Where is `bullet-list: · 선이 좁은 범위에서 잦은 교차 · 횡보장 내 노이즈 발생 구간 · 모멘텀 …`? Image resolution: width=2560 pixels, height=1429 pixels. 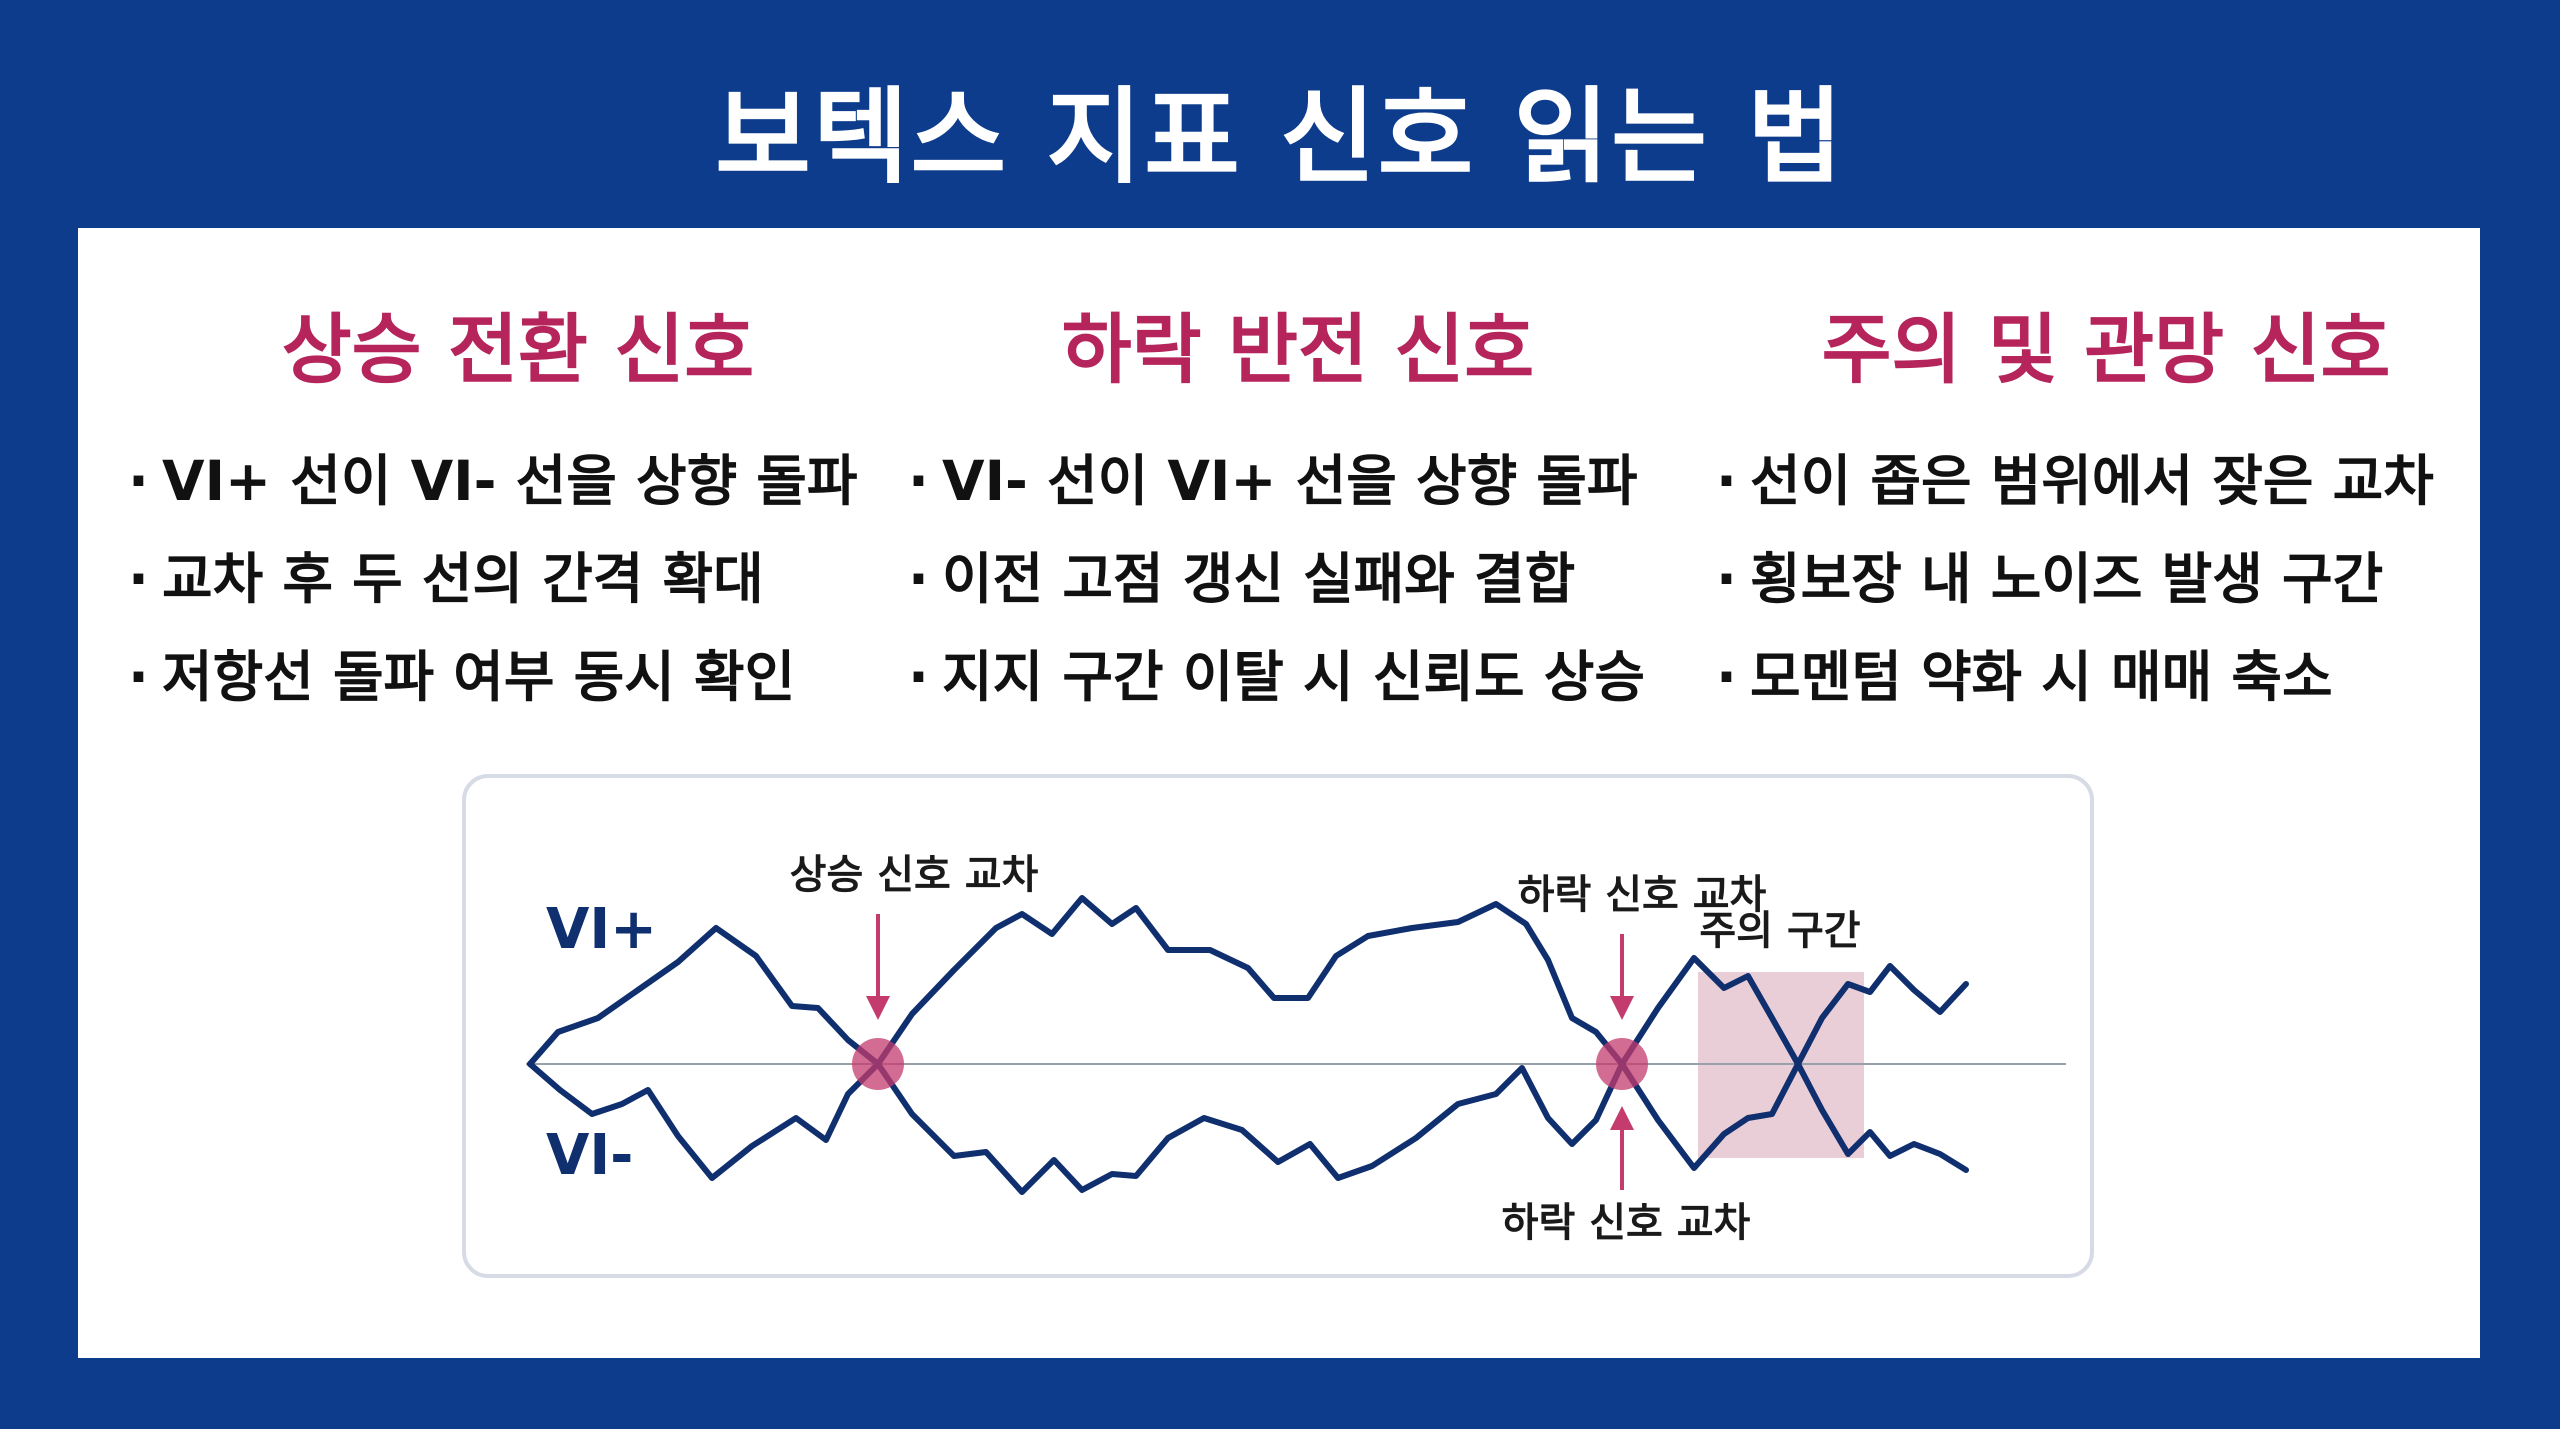 bullet-list: · 선이 좁은 범위에서 잦은 교차 · 횡보장 내 노이즈 발생 구간 · 모멘텀 … is located at coordinates (2106, 579).